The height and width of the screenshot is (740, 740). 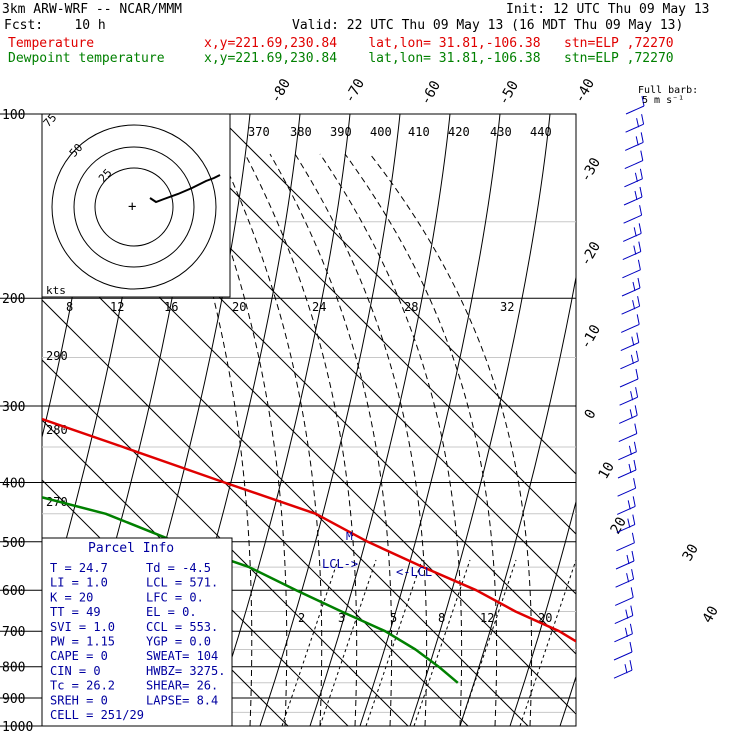 What do you see at coordinates (79, 568) in the screenshot?
I see `parcel-info-value: T = 24.7` at bounding box center [79, 568].